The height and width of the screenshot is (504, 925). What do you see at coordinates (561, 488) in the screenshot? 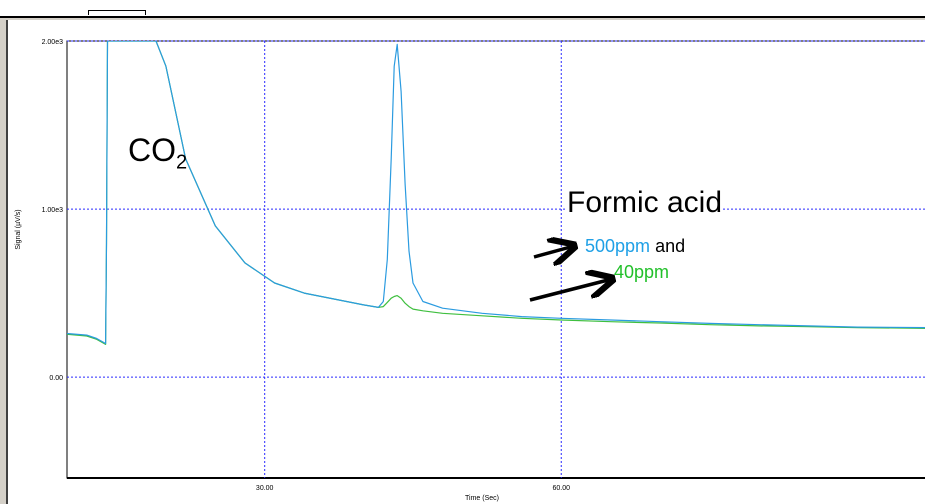
I see `x-tick-label: 60.00` at bounding box center [561, 488].